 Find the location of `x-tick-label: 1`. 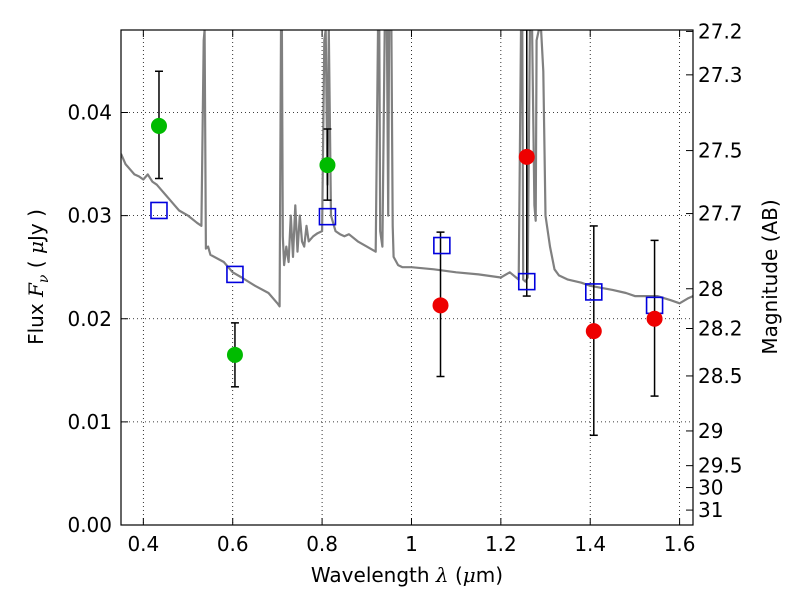

x-tick-label: 1 is located at coordinates (411, 544).